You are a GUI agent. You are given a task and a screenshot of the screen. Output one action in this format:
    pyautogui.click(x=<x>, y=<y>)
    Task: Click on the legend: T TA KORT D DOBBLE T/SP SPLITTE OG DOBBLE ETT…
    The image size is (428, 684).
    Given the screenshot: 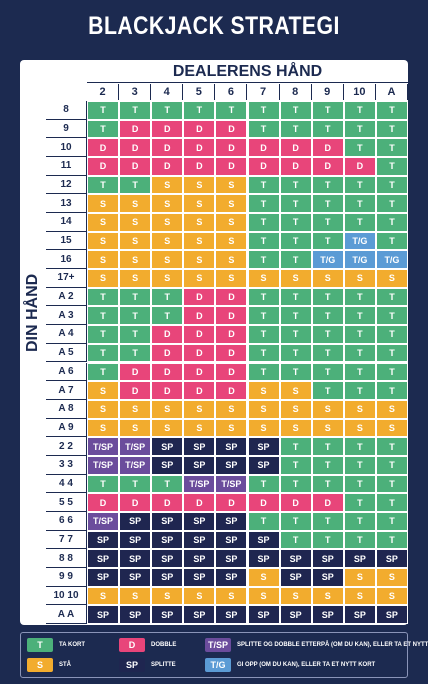 What is the action you would take?
    pyautogui.click(x=224, y=655)
    